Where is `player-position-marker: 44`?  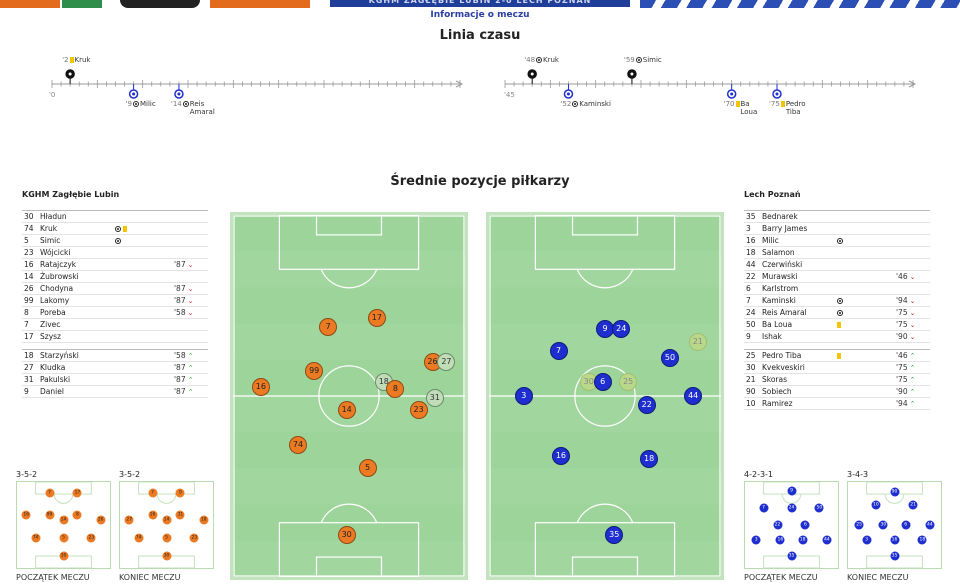
player-position-marker: 44 is located at coordinates (693, 396).